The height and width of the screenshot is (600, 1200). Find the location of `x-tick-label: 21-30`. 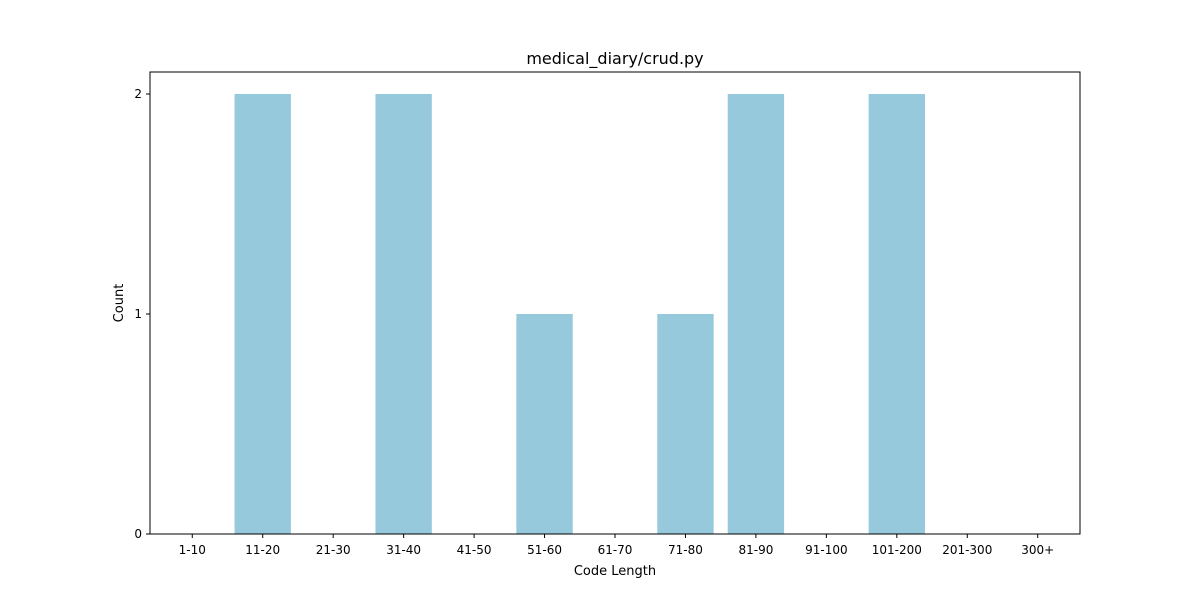

x-tick-label: 21-30 is located at coordinates (333, 550).